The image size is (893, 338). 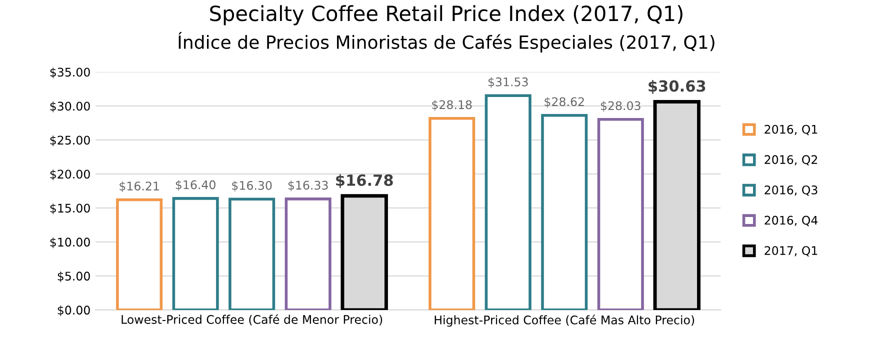 What do you see at coordinates (70, 107) in the screenshot?
I see `y-tick-label: $30.00` at bounding box center [70, 107].